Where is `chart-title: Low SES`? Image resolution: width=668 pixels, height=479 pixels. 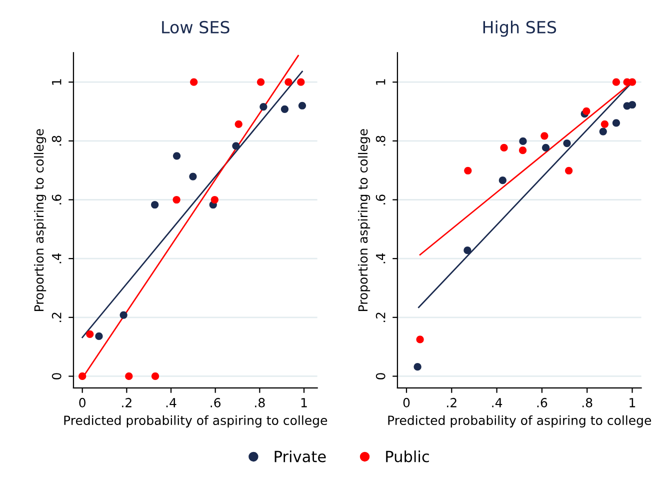
chart-title: Low SES is located at coordinates (196, 27).